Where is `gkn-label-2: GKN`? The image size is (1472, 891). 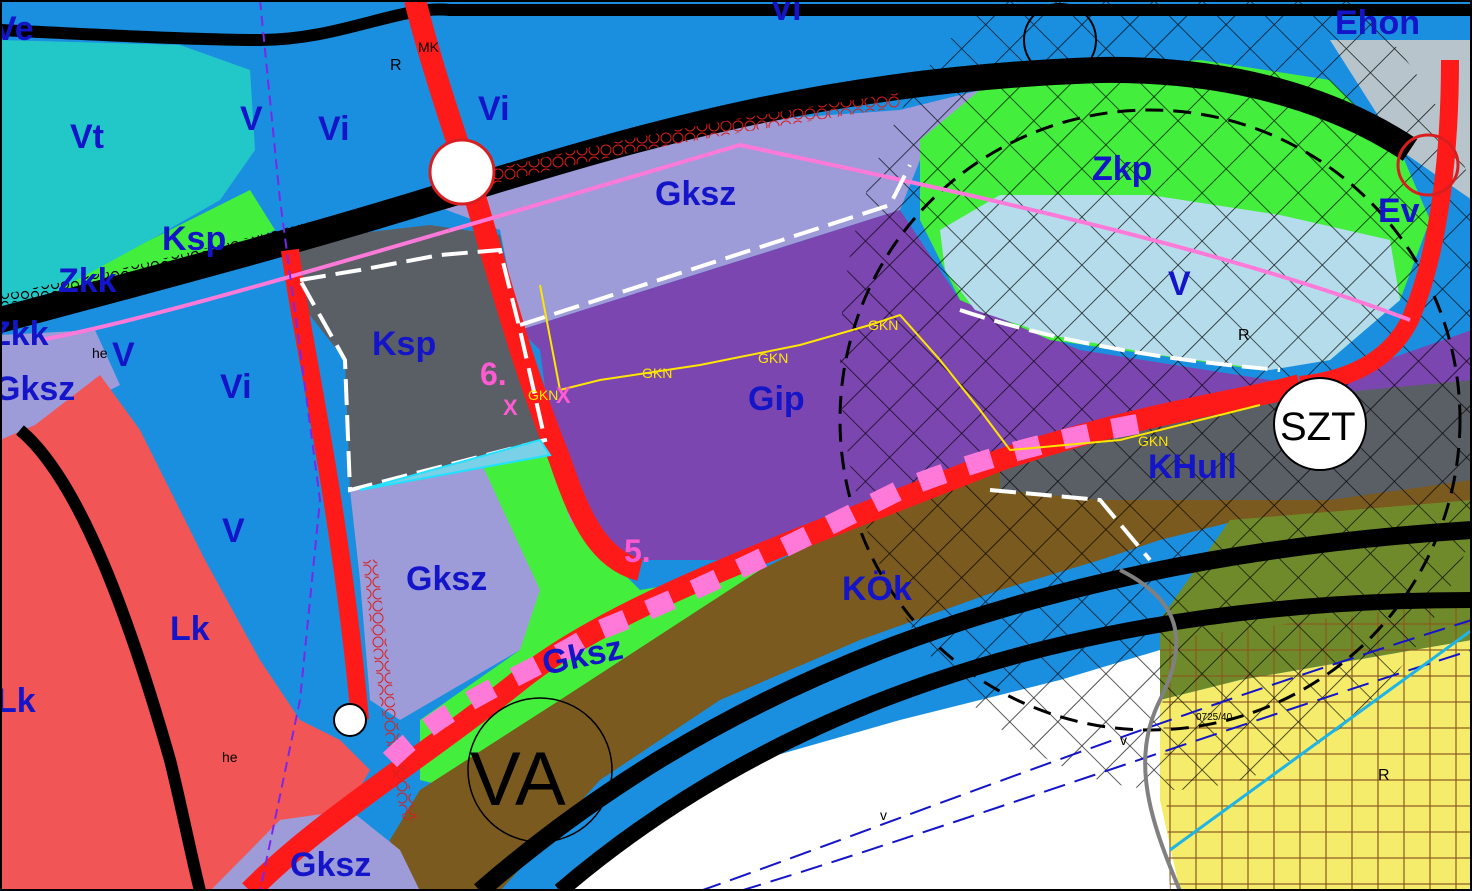 gkn-label-2: GKN is located at coordinates (773, 358).